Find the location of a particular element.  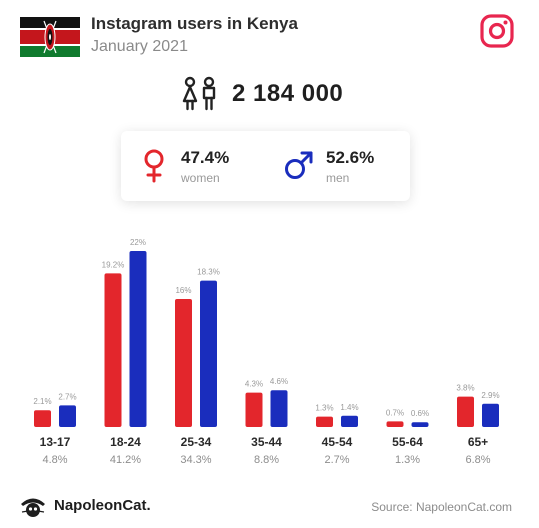

bar-value-label-women-65+: 3.8% is located at coordinates (465, 388).